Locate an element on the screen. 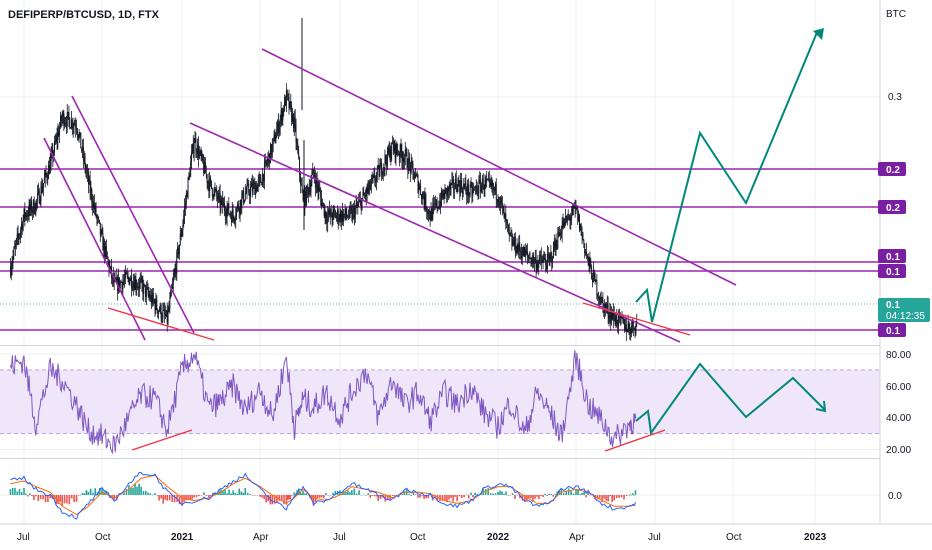 This screenshot has width=932, height=550. price-axis: 0.3 0.2 0.2 0.1 0.1 0.1 04:12:35 0.1 is located at coordinates (904, 214).